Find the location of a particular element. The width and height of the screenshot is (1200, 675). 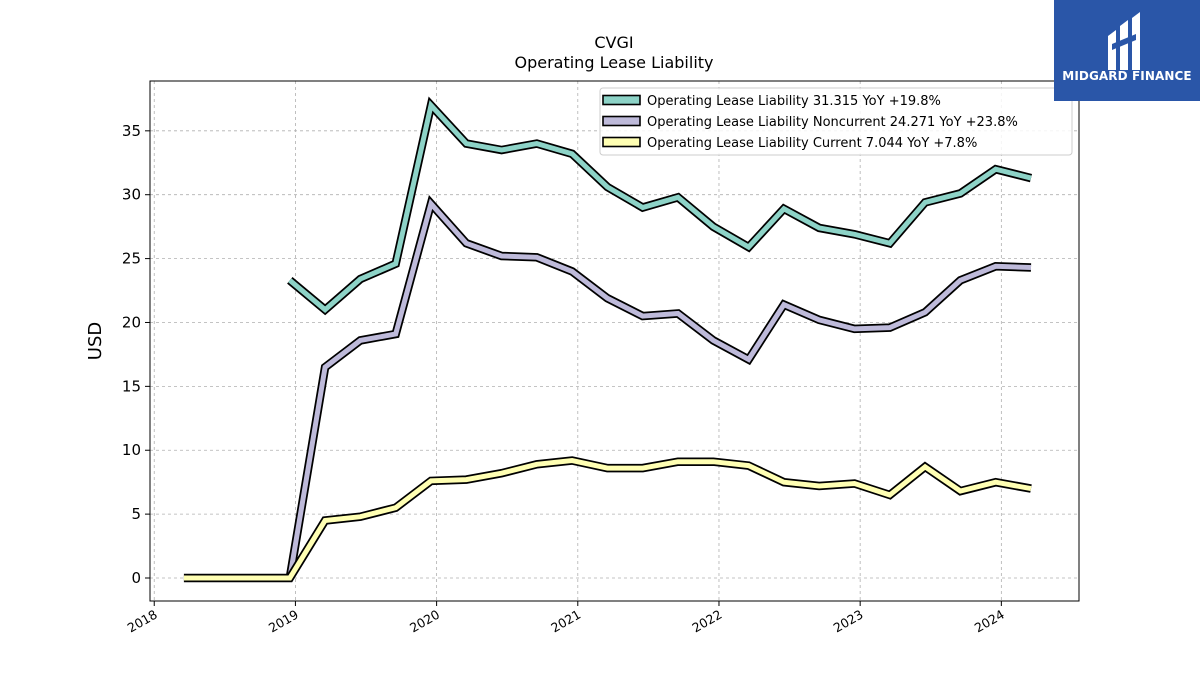

y-axis: 0 5 10 15 20 25 30 35 is located at coordinates (136, 354).